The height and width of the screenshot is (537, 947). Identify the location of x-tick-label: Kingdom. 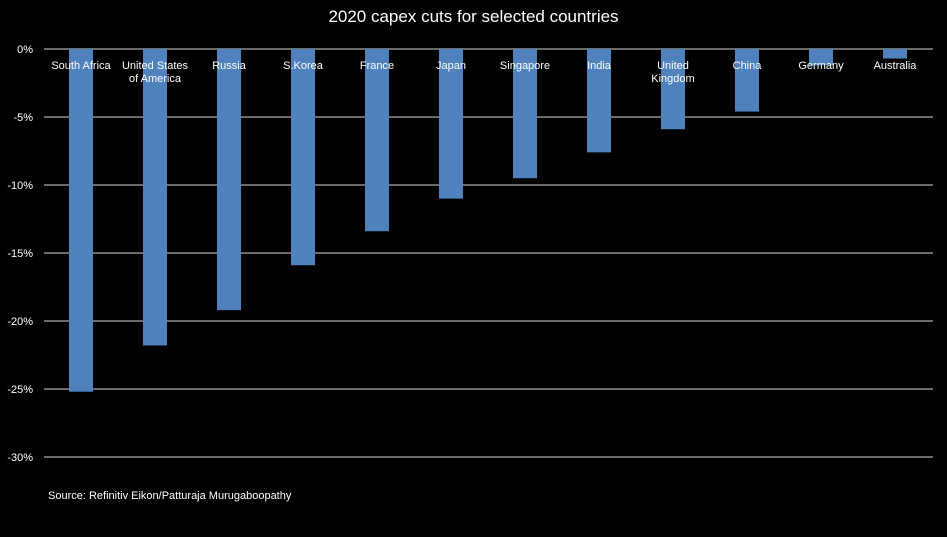
(672, 79).